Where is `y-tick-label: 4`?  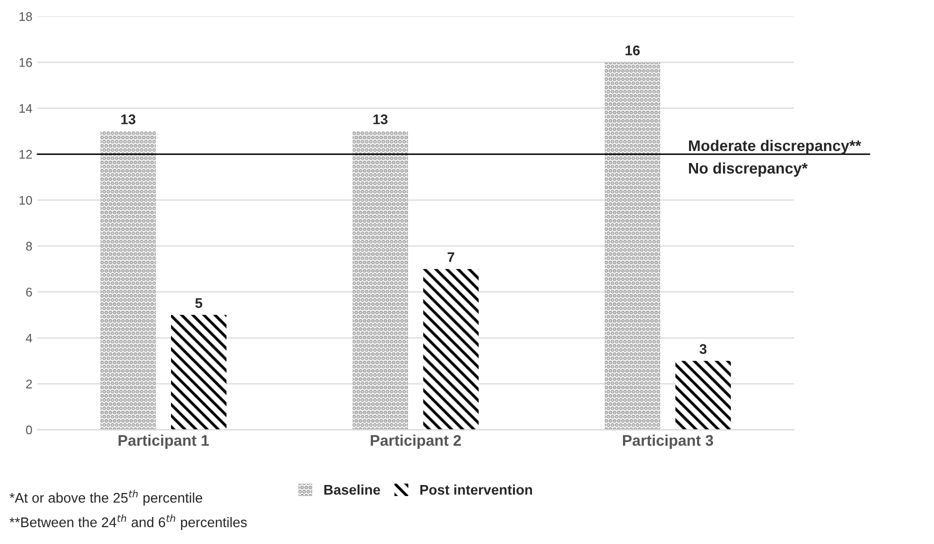
y-tick-label: 4 is located at coordinates (29, 338).